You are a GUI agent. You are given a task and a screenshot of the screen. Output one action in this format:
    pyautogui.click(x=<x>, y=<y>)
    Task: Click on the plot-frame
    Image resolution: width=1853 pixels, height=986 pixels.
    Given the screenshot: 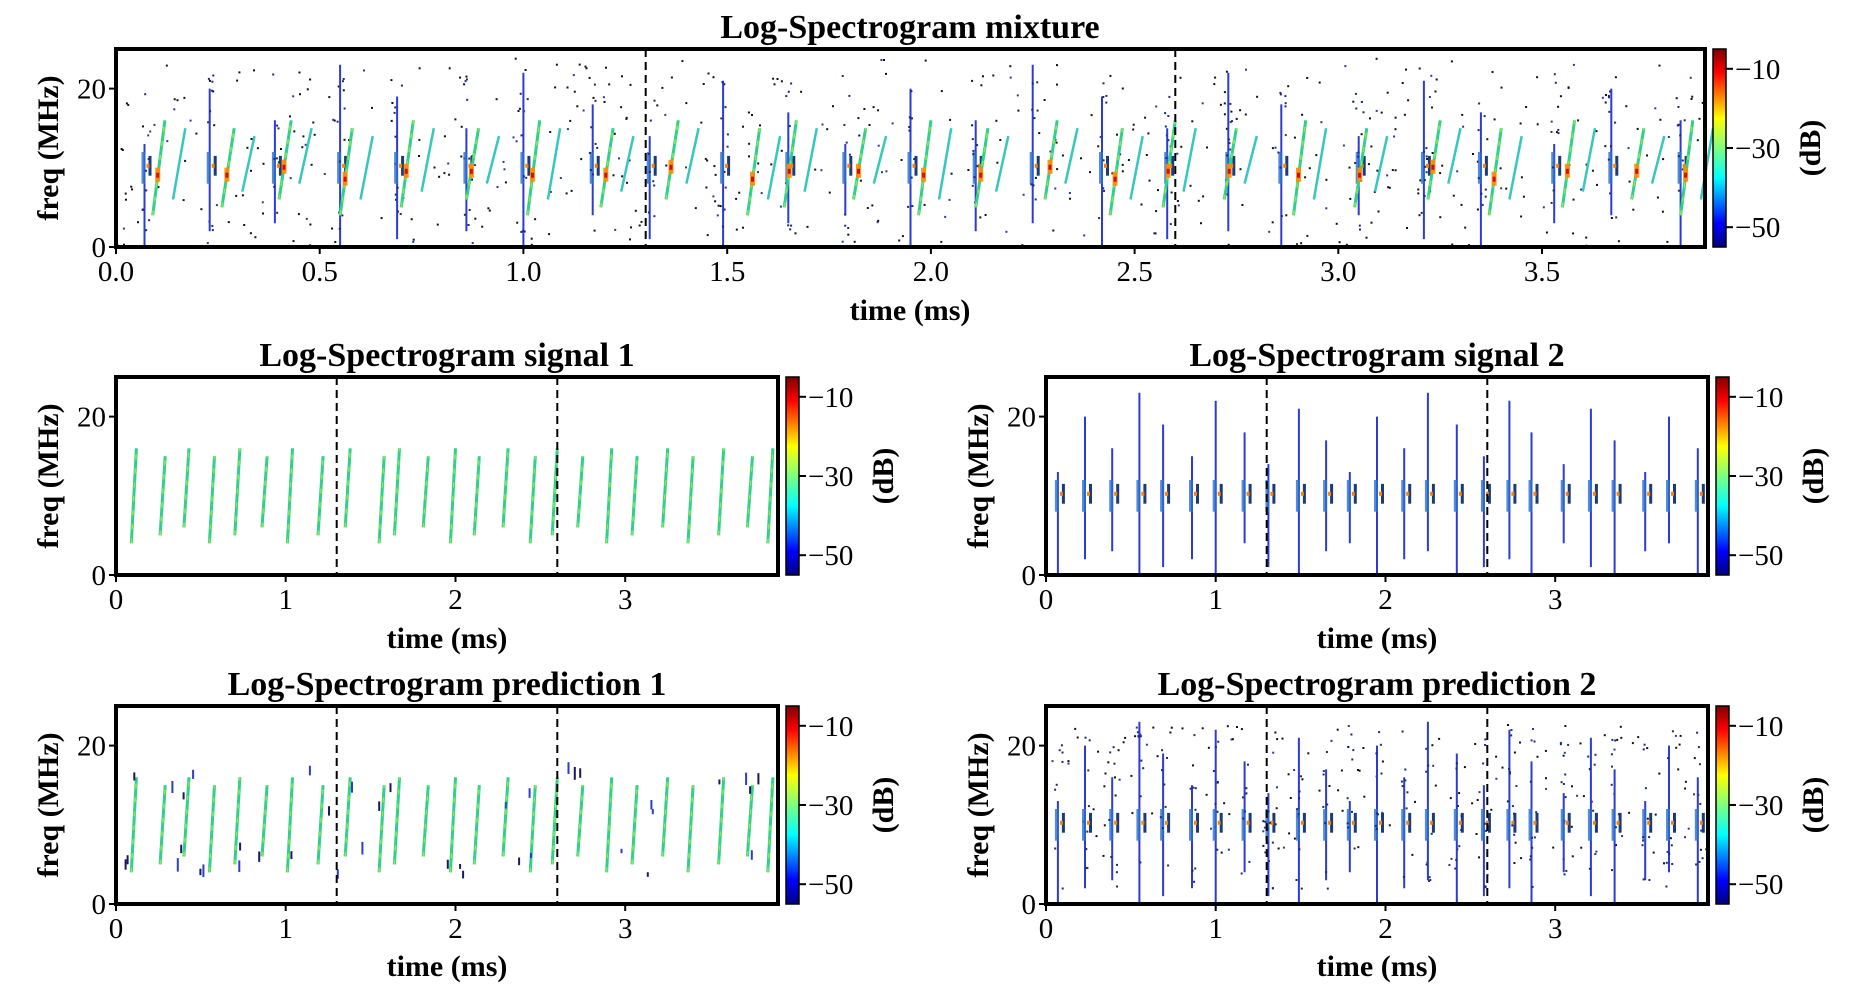 What is the action you would take?
    pyautogui.click(x=1377, y=476)
    